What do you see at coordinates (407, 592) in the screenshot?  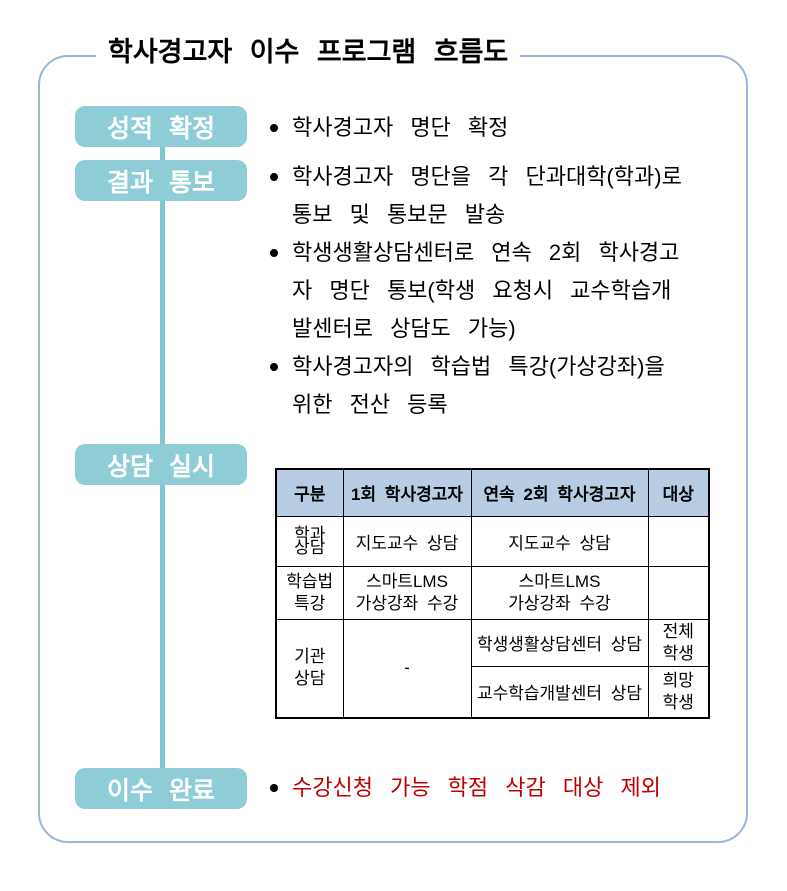 I see `table-cell-lecture-first: 스마트LMS 가상강좌 수강` at bounding box center [407, 592].